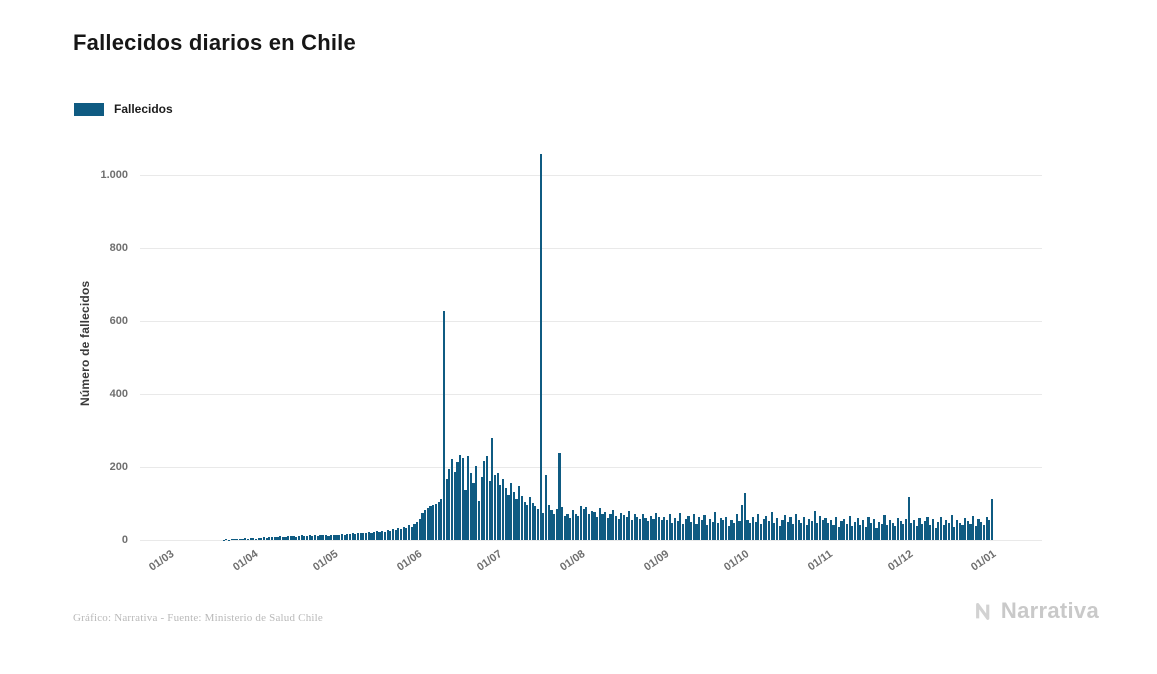 The height and width of the screenshot is (674, 1157). Describe the element at coordinates (490, 561) in the screenshot. I see `x-tick-label-text: 01/07` at that location.